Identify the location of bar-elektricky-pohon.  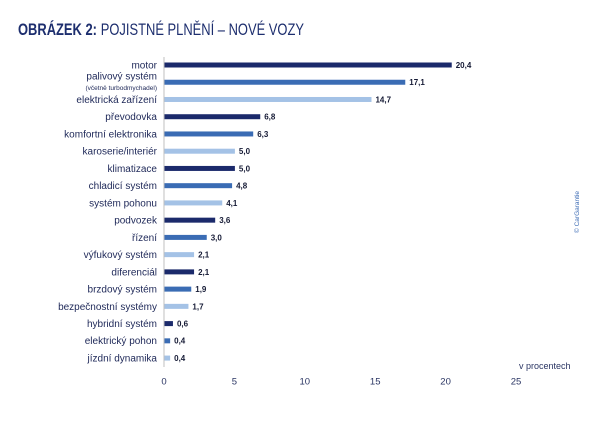
(167, 341).